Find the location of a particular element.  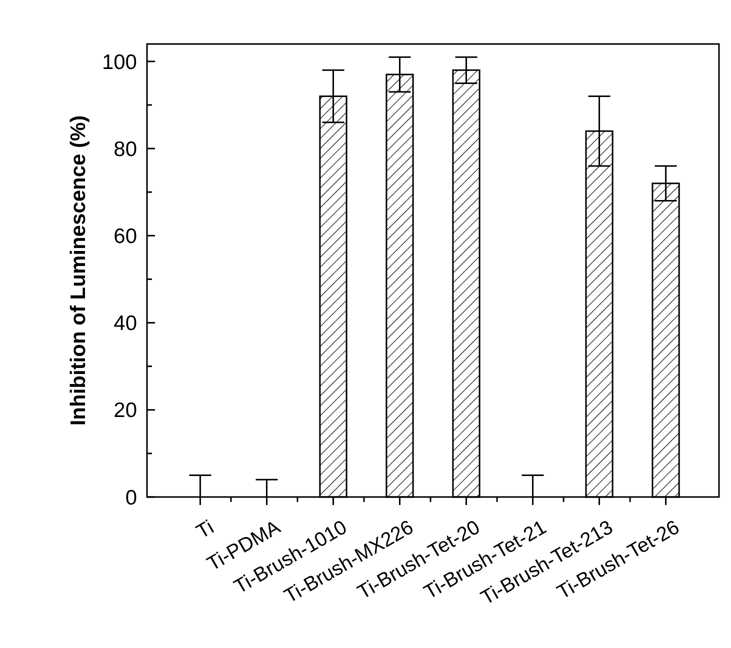

y-axis-title: Inhibition of Luminescence (%) is located at coordinates (78, 270).